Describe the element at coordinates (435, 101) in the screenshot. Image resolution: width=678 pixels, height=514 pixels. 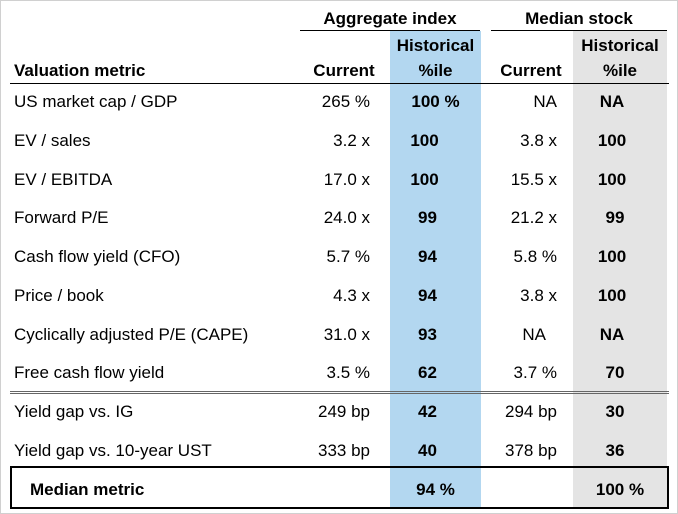
I see `row-agg-percentile: 100 %` at that location.